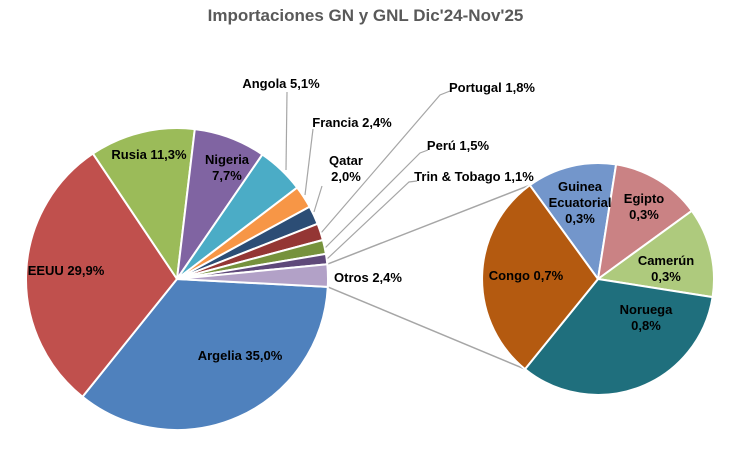  Describe the element at coordinates (644, 206) in the screenshot. I see `slice-label-egipto: Egipto 0,3%` at that location.